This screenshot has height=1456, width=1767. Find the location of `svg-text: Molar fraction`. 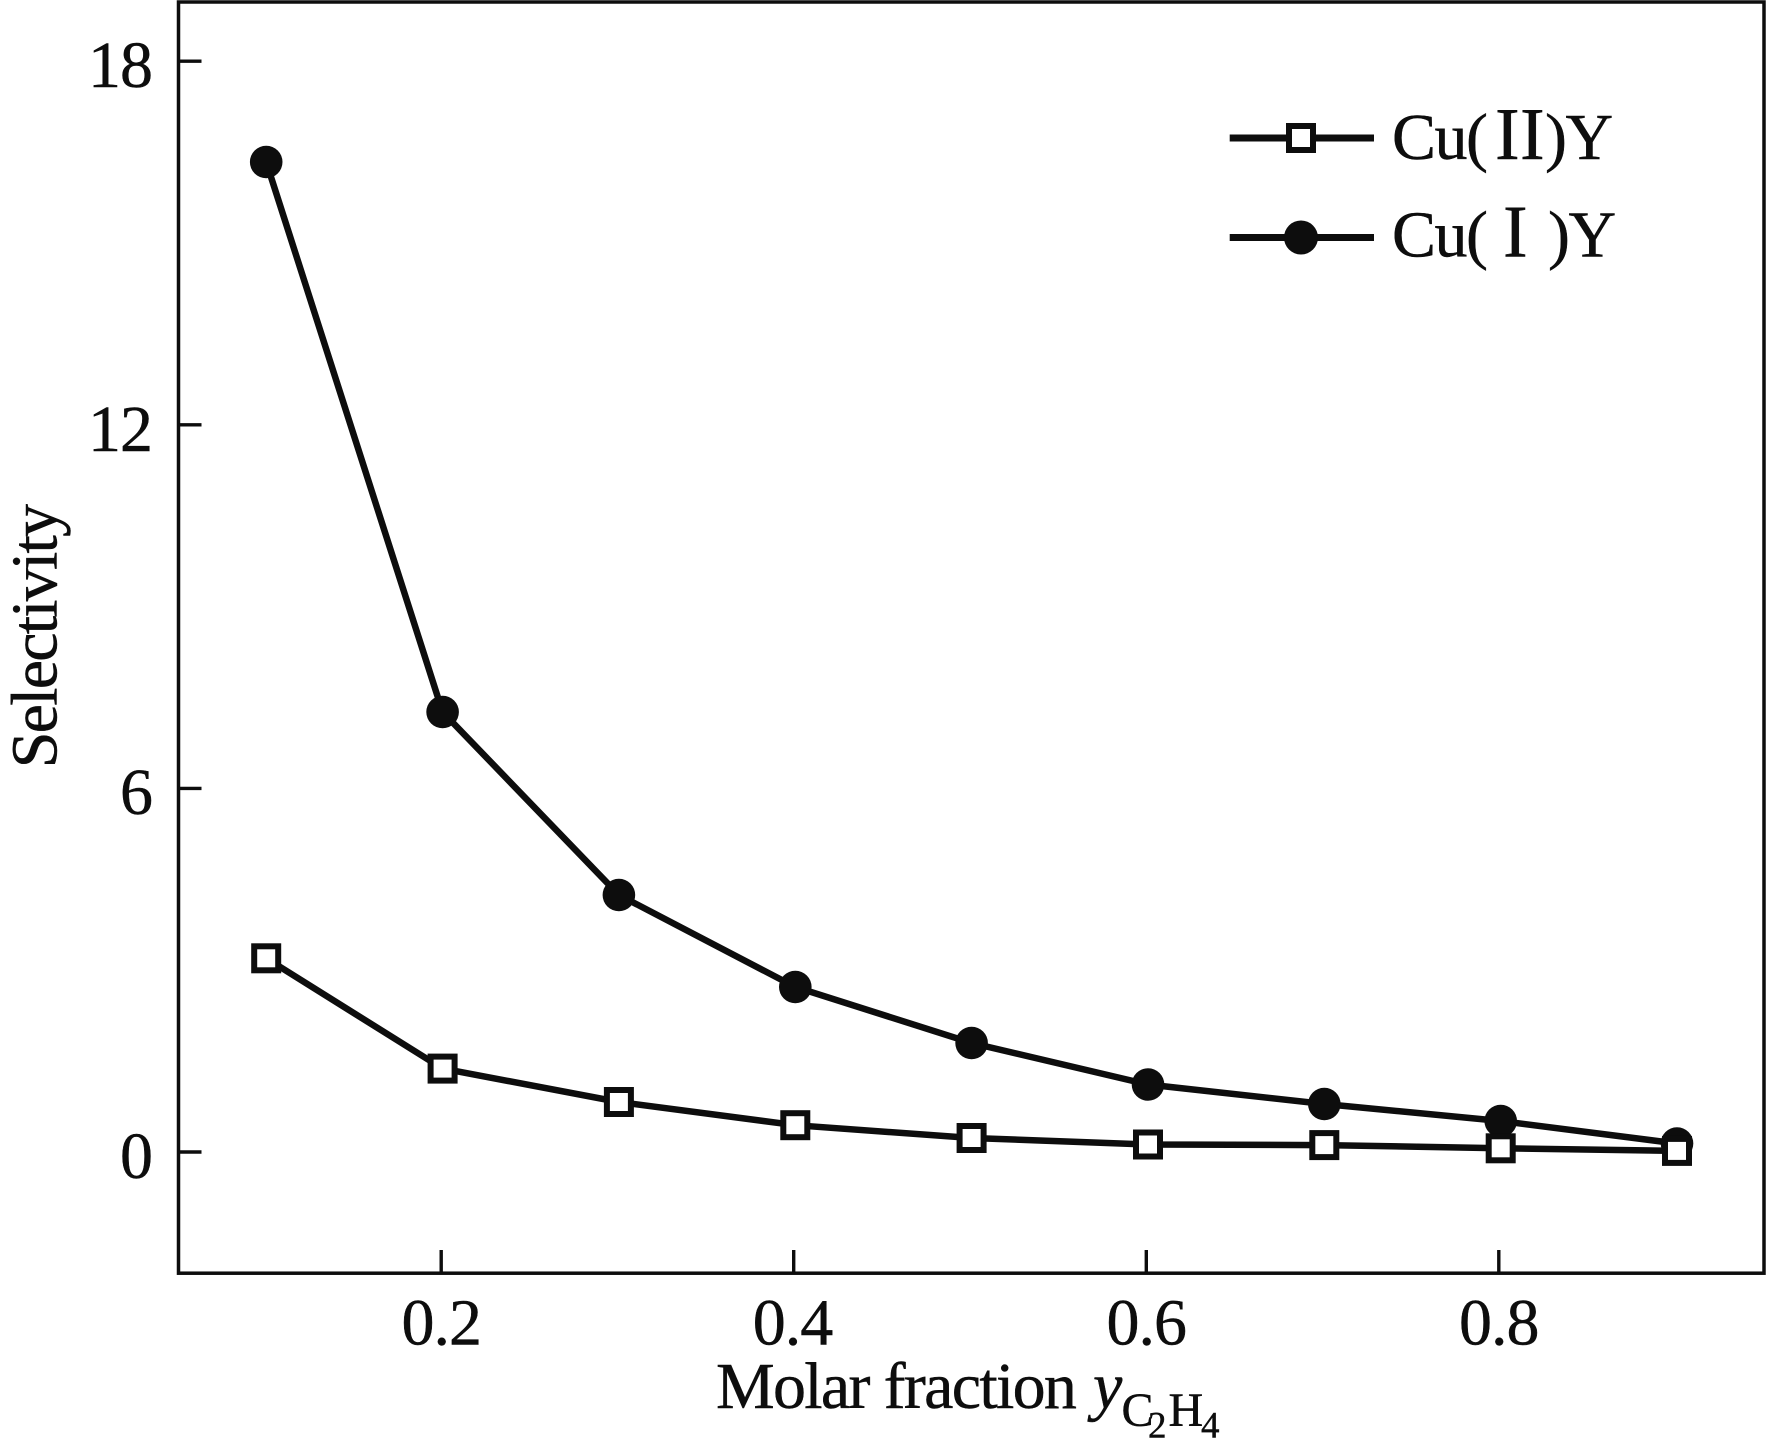

svg-text: Molar fraction is located at coordinates (896, 1386).